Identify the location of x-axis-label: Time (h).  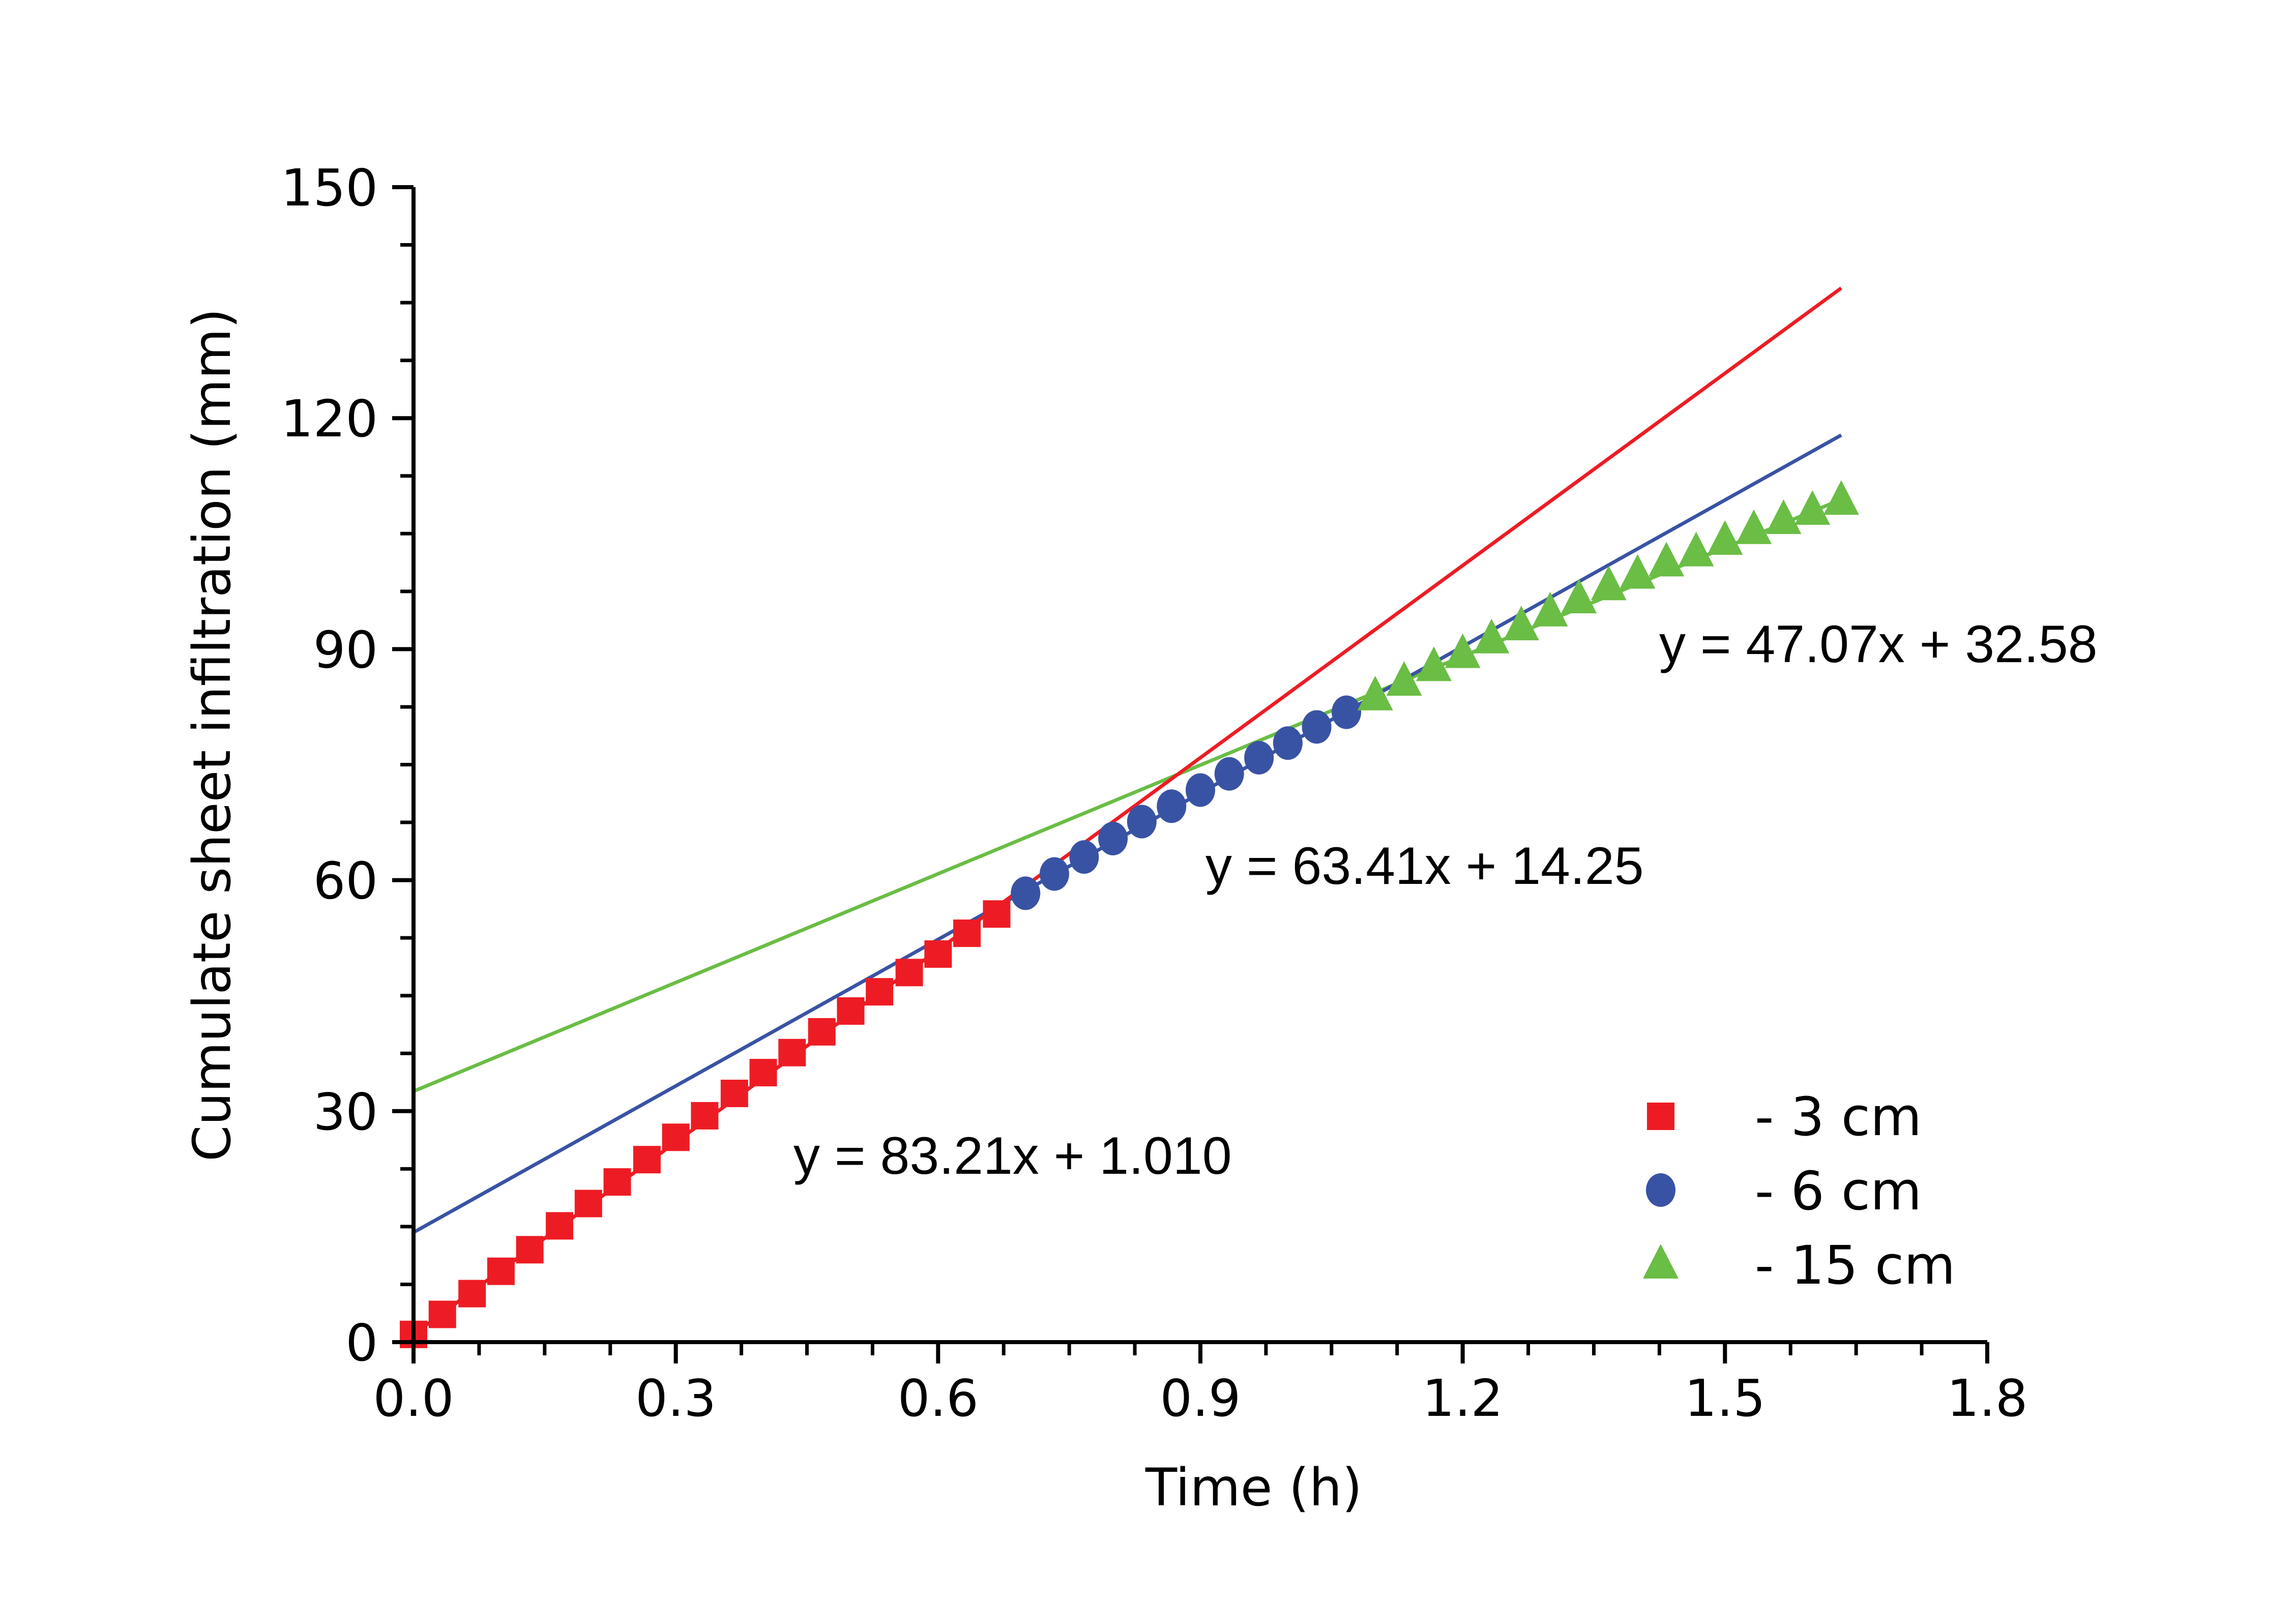
(1254, 1488).